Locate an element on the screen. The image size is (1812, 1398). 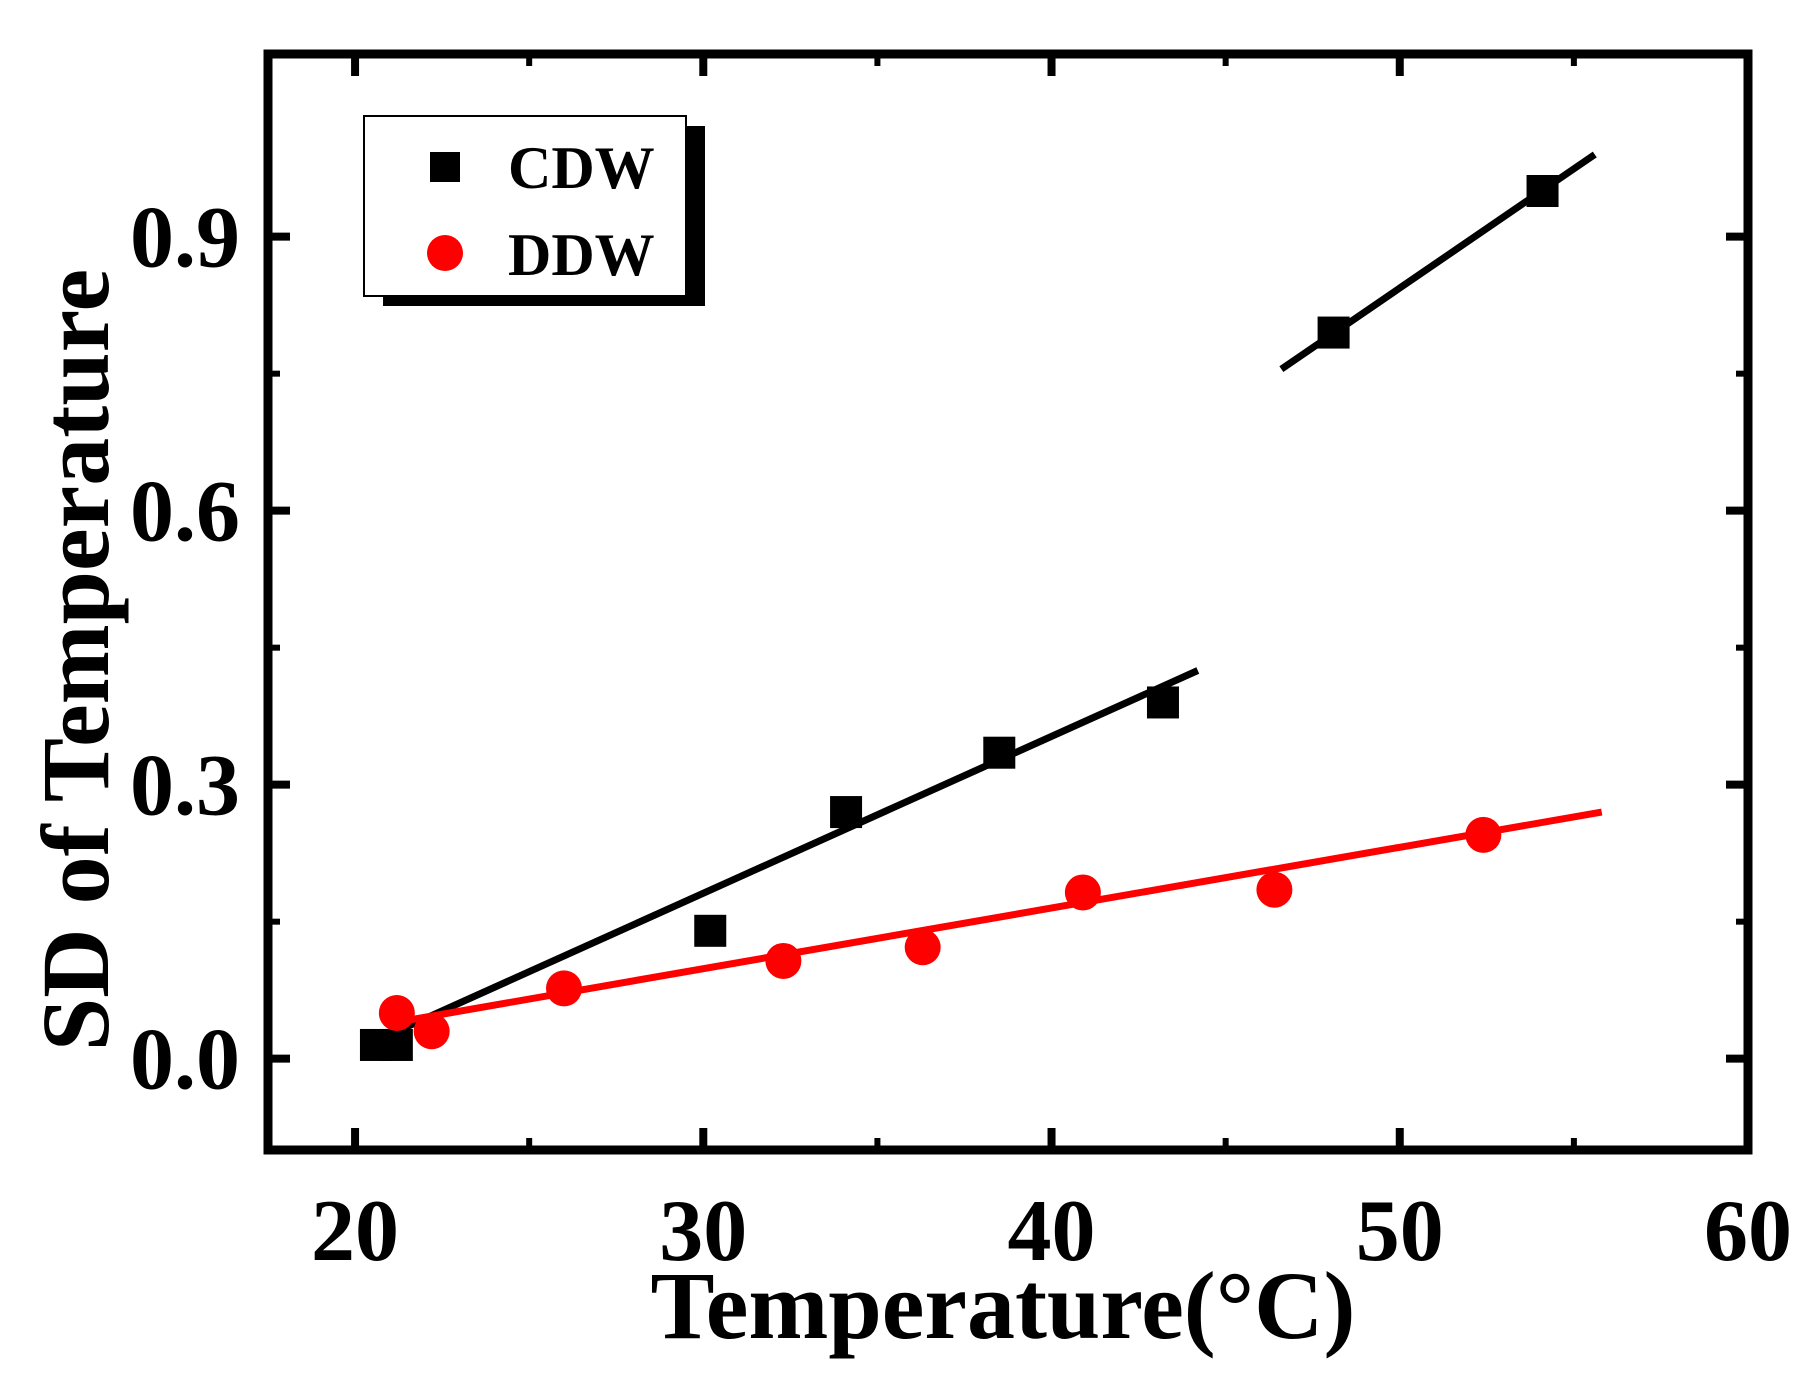
x-tick-label: 60 is located at coordinates (1748, 1231).